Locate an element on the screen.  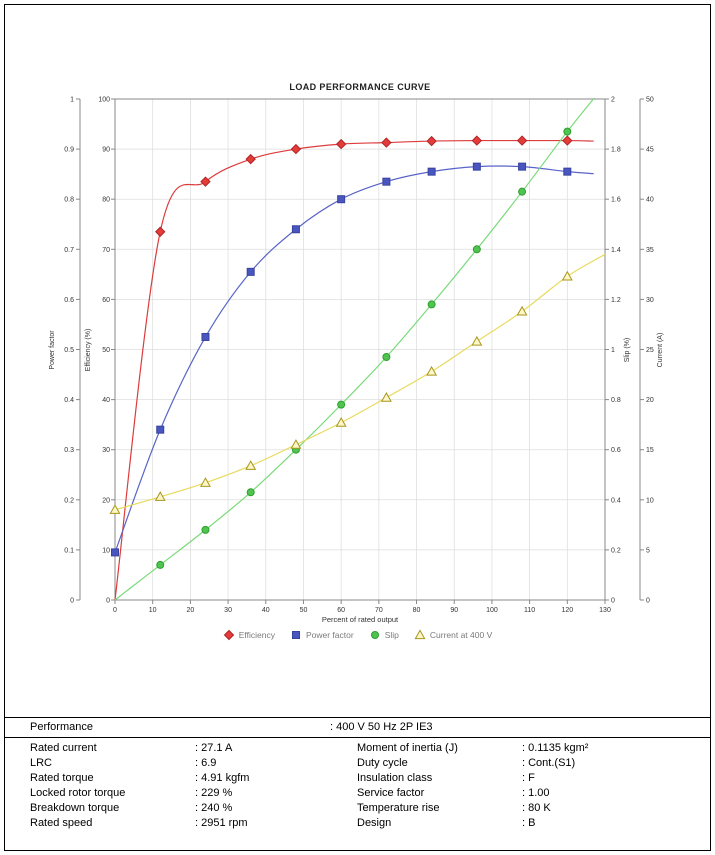
spec-value: : 27.1 A is located at coordinates (214, 748).